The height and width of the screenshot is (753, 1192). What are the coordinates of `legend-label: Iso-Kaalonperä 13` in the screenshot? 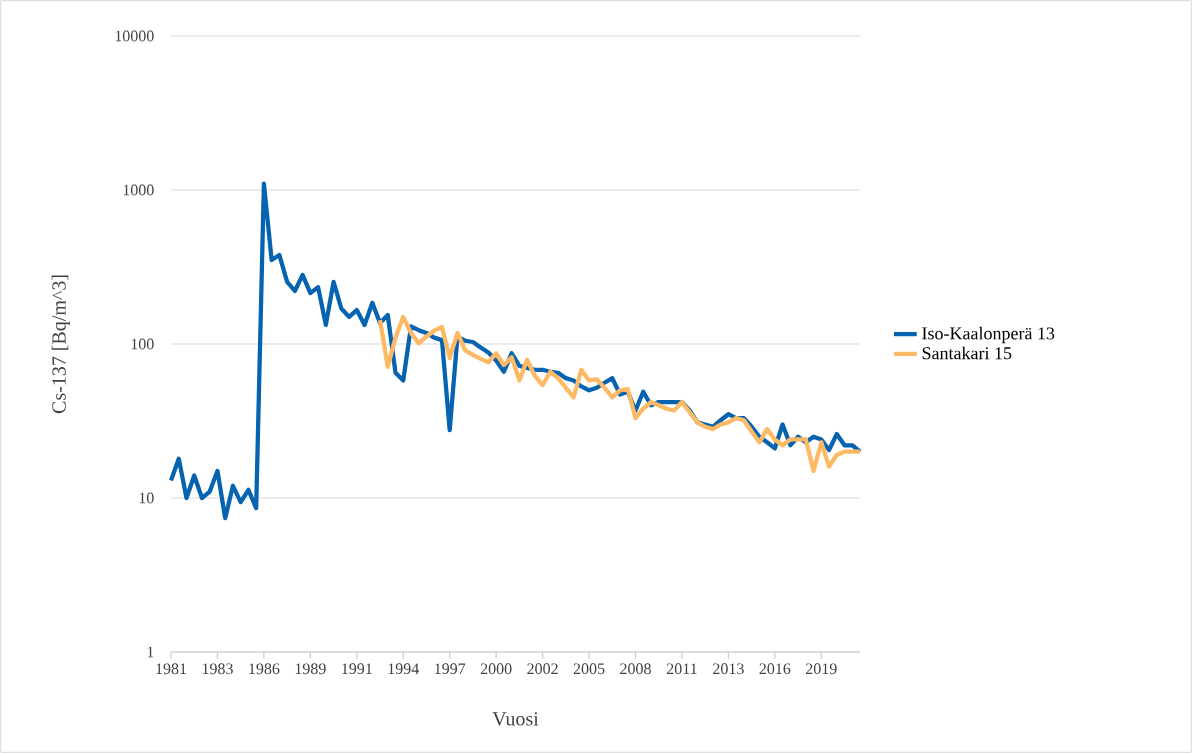 It's located at (988, 335).